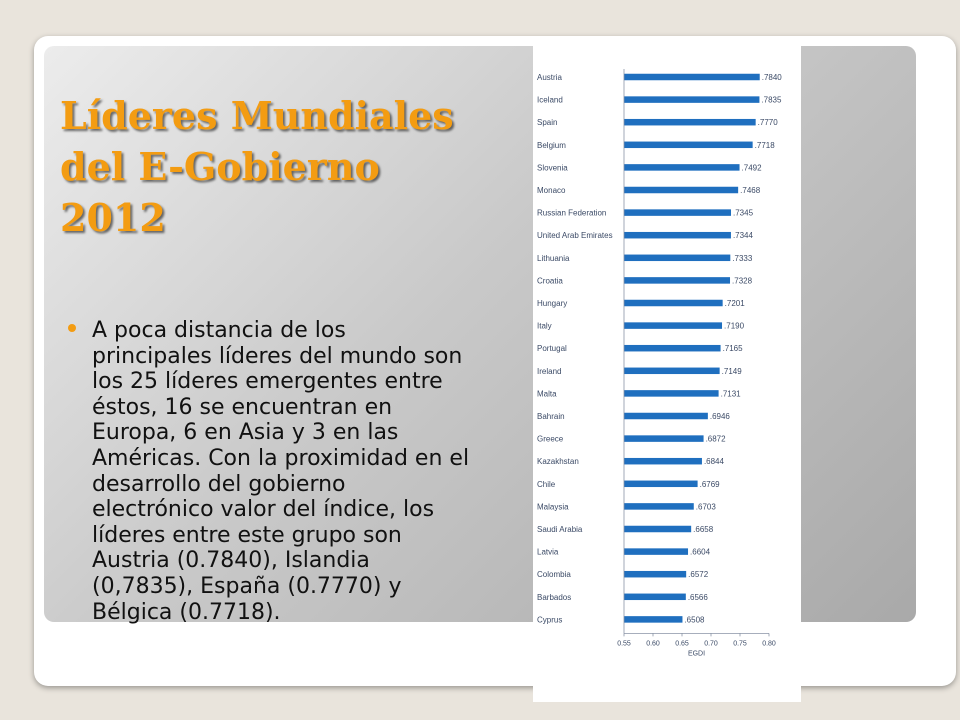  I want to click on category-label: Saudi Arabia, so click(560, 529).